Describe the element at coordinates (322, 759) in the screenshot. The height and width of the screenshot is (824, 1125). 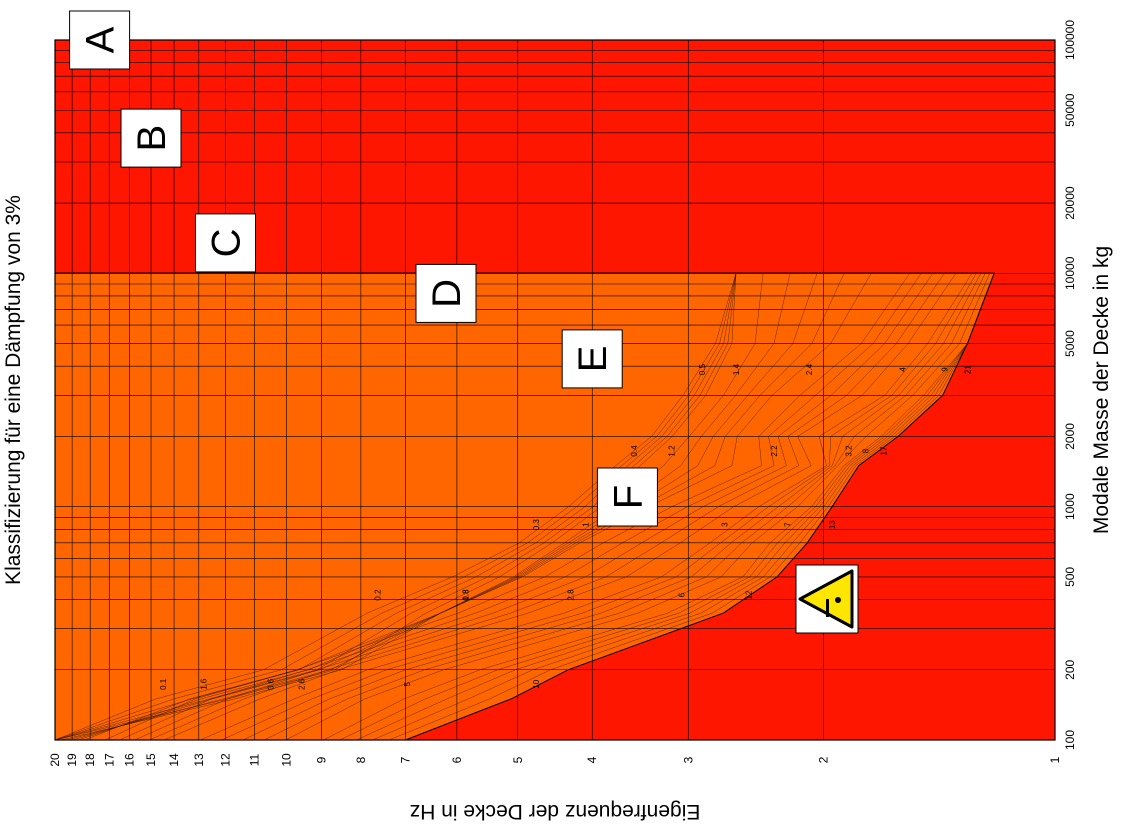
I see `y-tick-label: 9` at that location.